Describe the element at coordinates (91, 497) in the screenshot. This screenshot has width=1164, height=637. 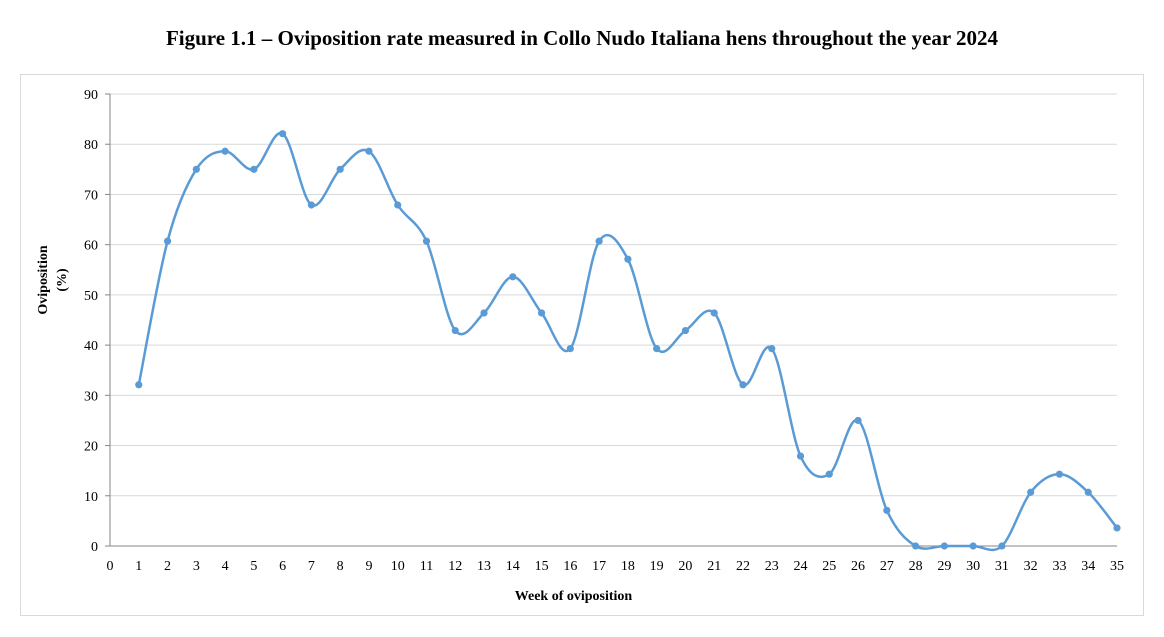
I see `y-tick-label: 10` at that location.